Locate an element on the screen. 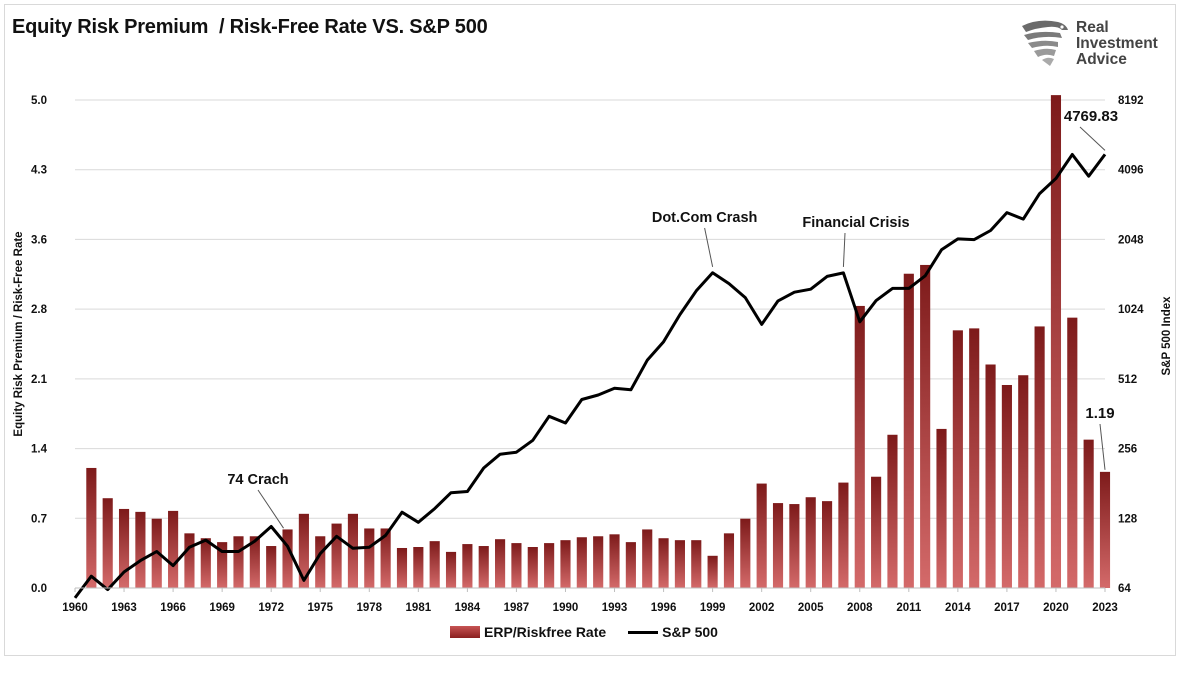 This screenshot has width=1183, height=677. x-tick-label: 1981 is located at coordinates (419, 608).